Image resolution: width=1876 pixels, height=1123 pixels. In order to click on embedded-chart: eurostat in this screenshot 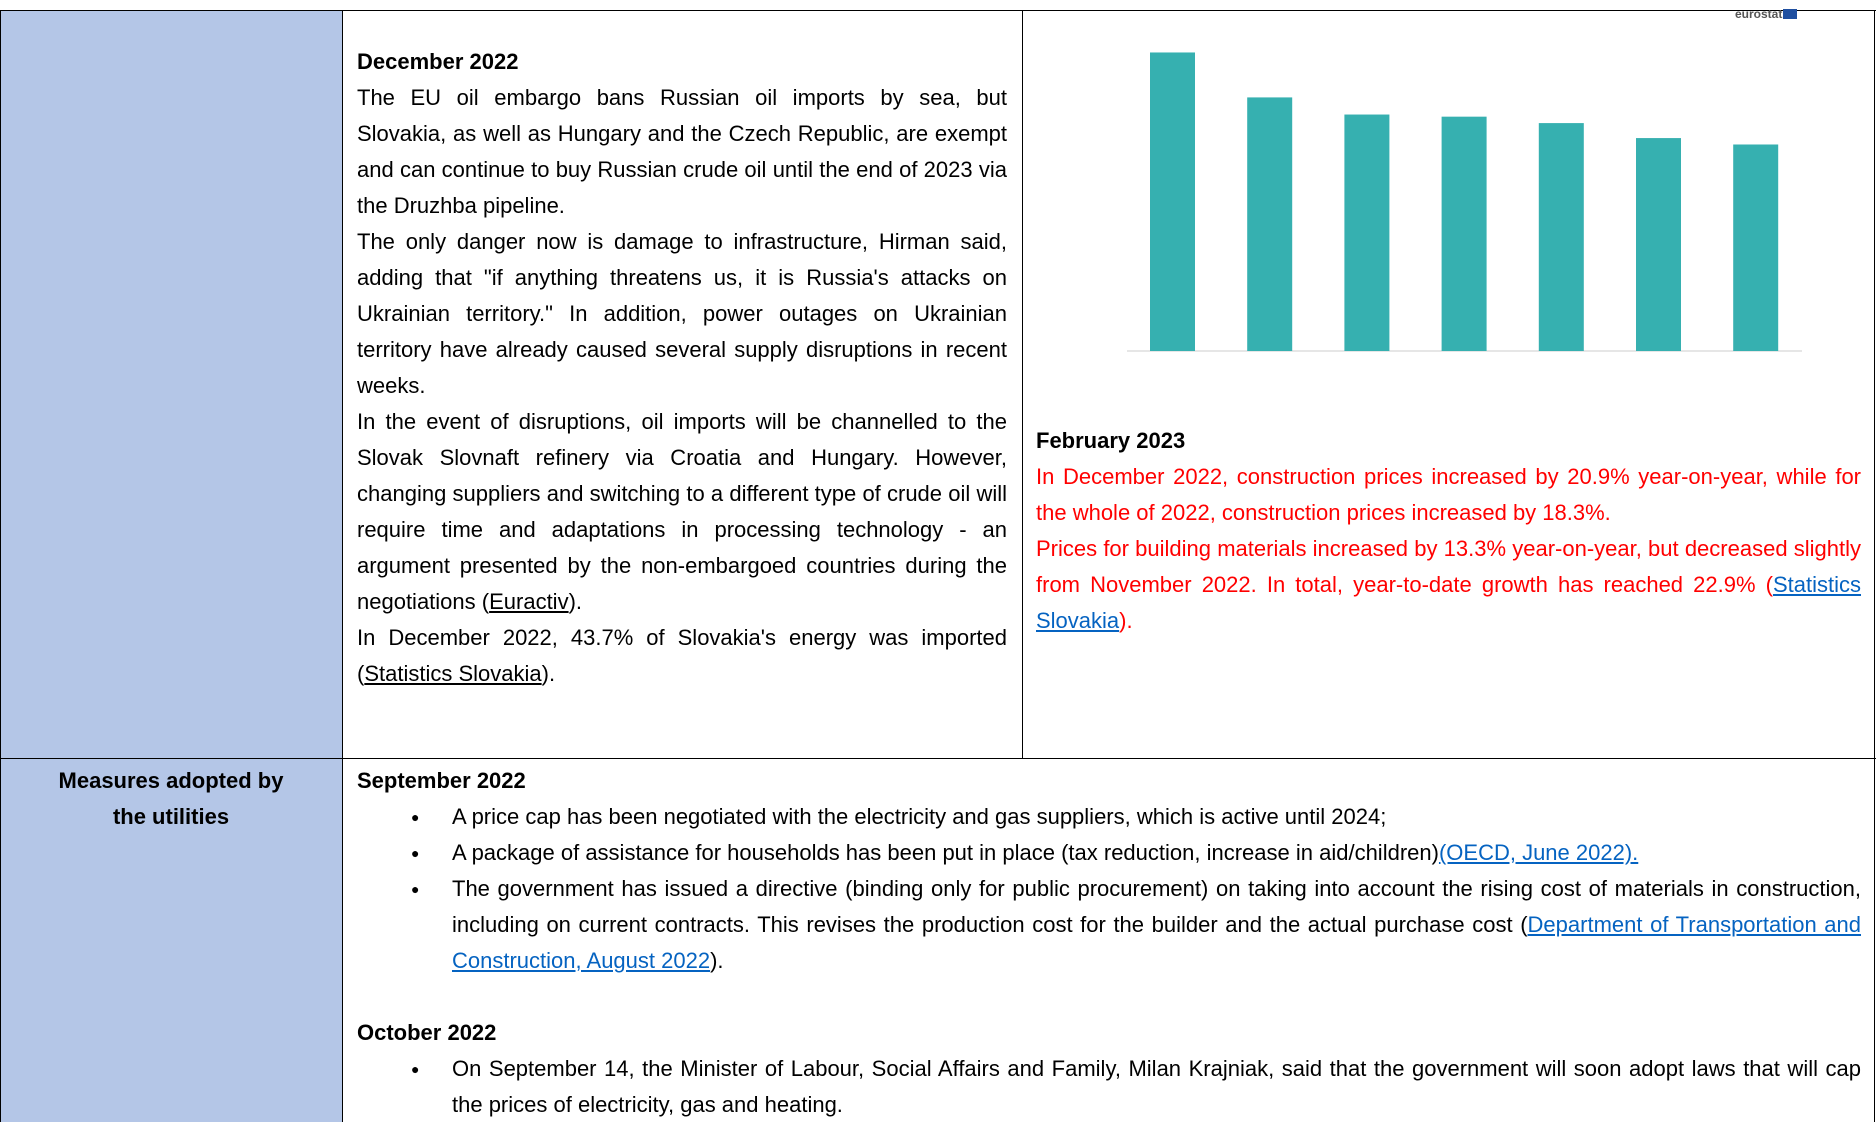, I will do `click(1464, 179)`.